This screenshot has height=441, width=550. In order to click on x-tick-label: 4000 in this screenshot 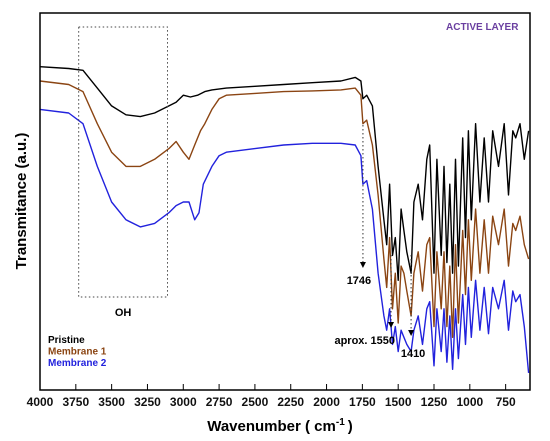, I will do `click(40, 402)`.